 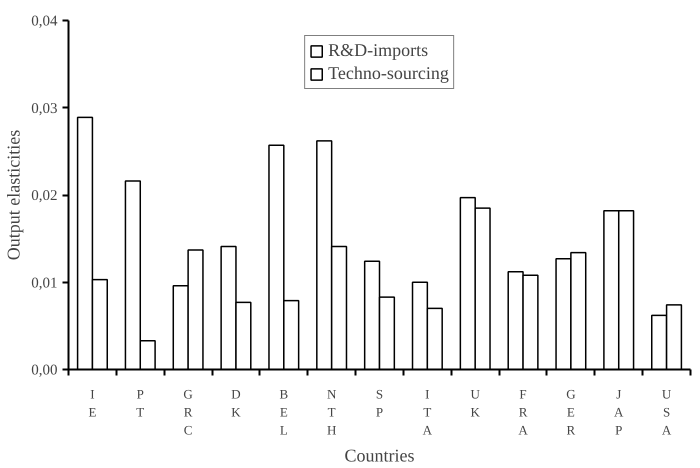 What do you see at coordinates (44, 283) in the screenshot?
I see `y-tick-label: 0,01` at bounding box center [44, 283].